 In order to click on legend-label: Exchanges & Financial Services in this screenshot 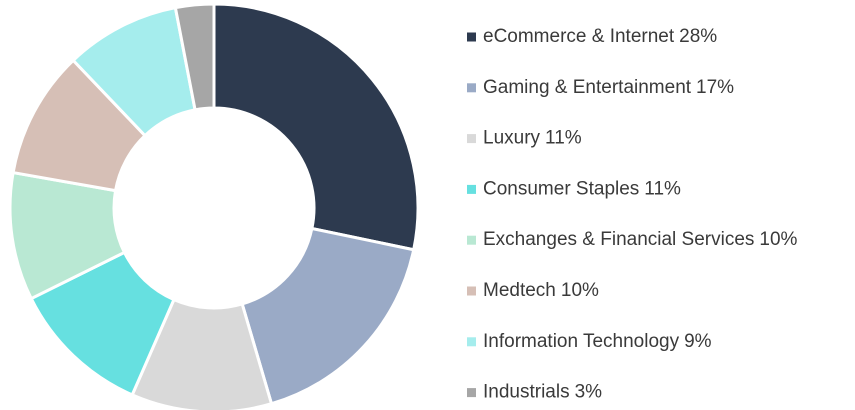, I will do `click(618, 239)`.